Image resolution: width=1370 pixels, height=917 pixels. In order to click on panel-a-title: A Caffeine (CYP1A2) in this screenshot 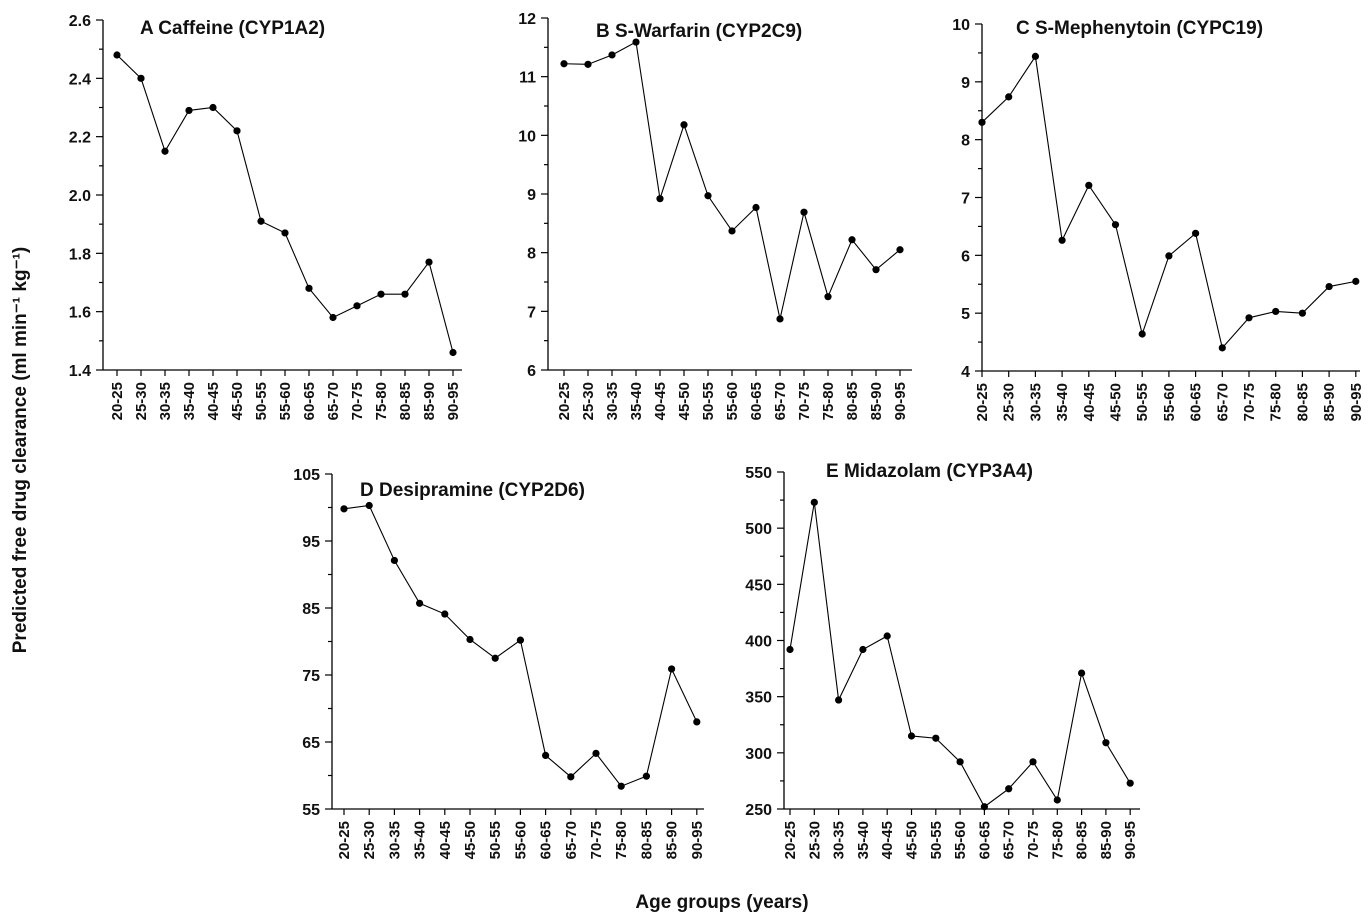, I will do `click(232, 28)`.